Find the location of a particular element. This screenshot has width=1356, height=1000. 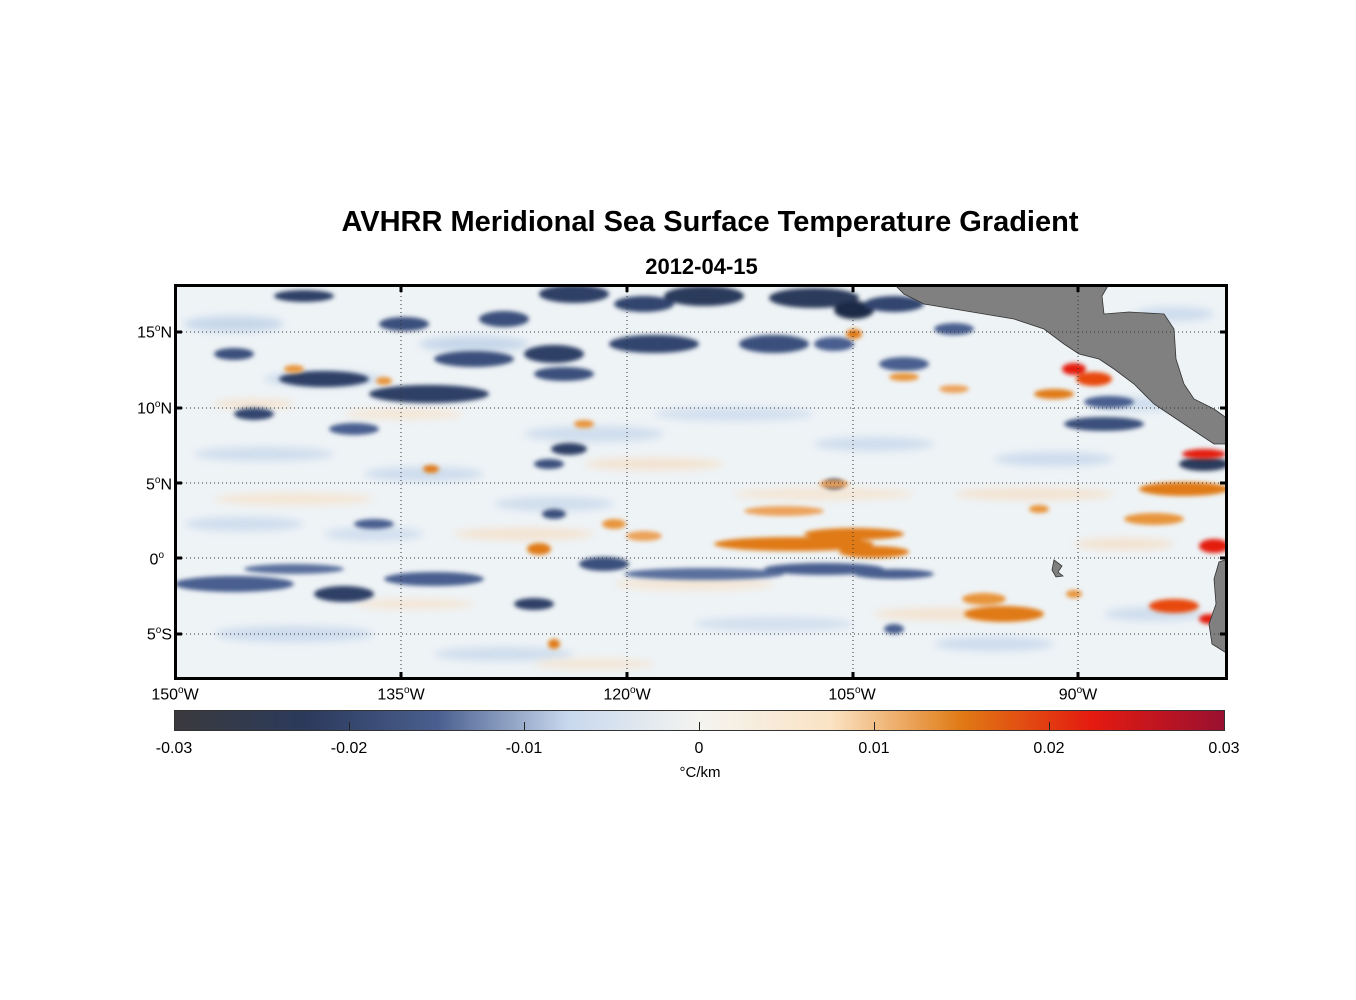

lat-label-10n: 10oN is located at coordinates (154, 408).